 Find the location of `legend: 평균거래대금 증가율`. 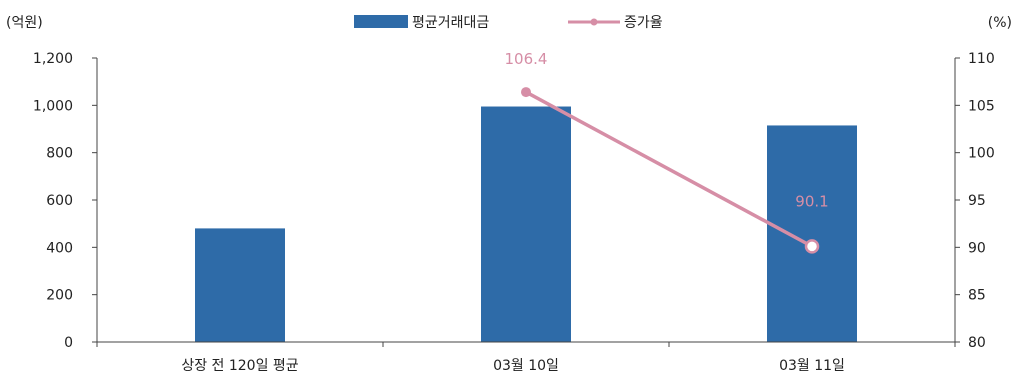

legend: 평균거래대금 증가율 is located at coordinates (508, 23).